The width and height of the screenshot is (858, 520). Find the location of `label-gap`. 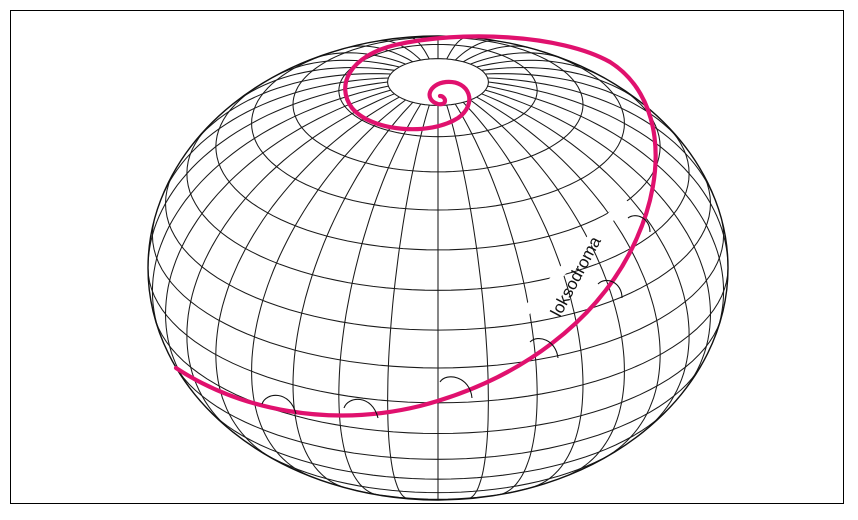

label-gap is located at coordinates (573, 259).